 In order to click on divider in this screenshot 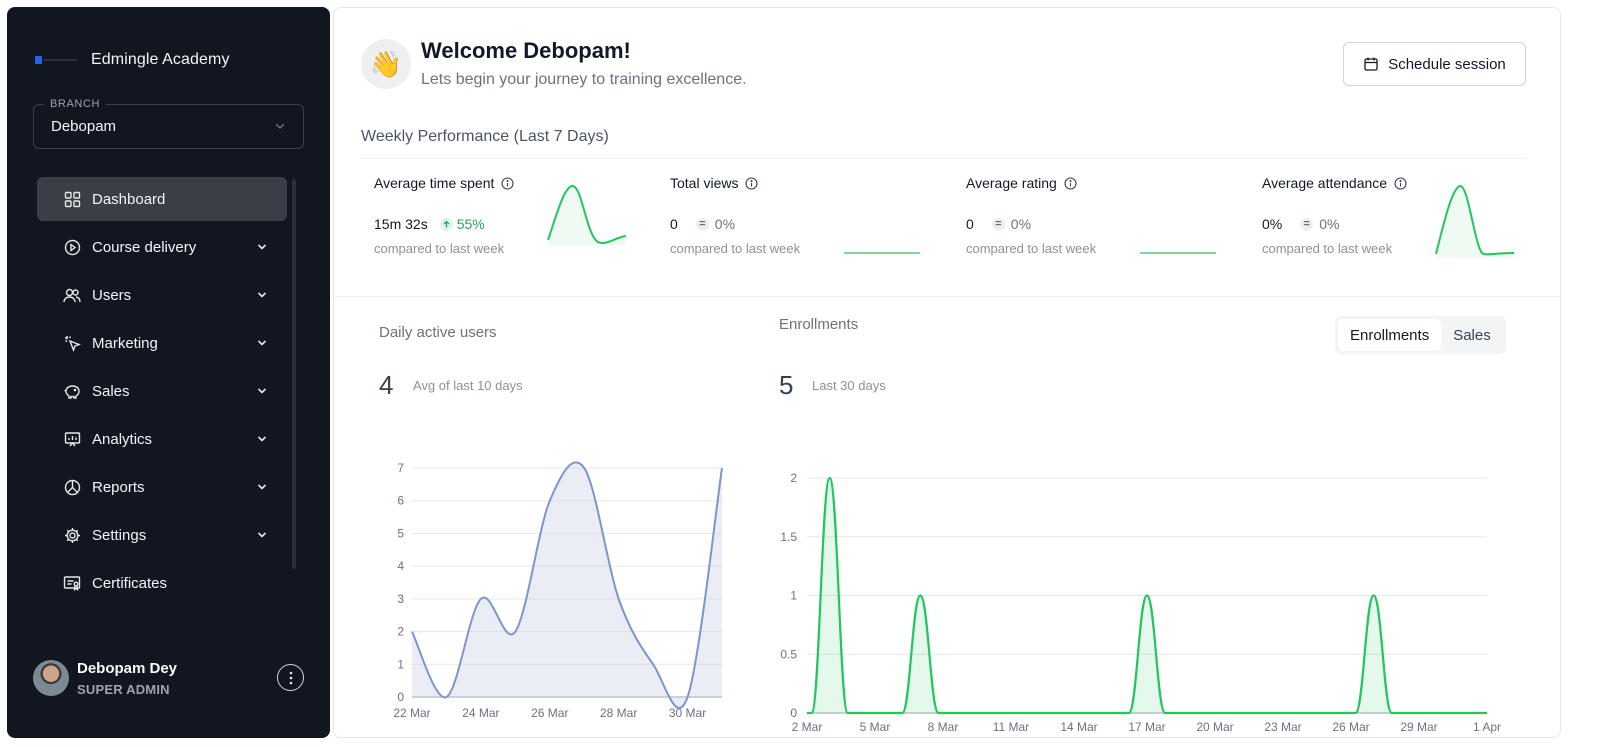, I will do `click(947, 296)`.